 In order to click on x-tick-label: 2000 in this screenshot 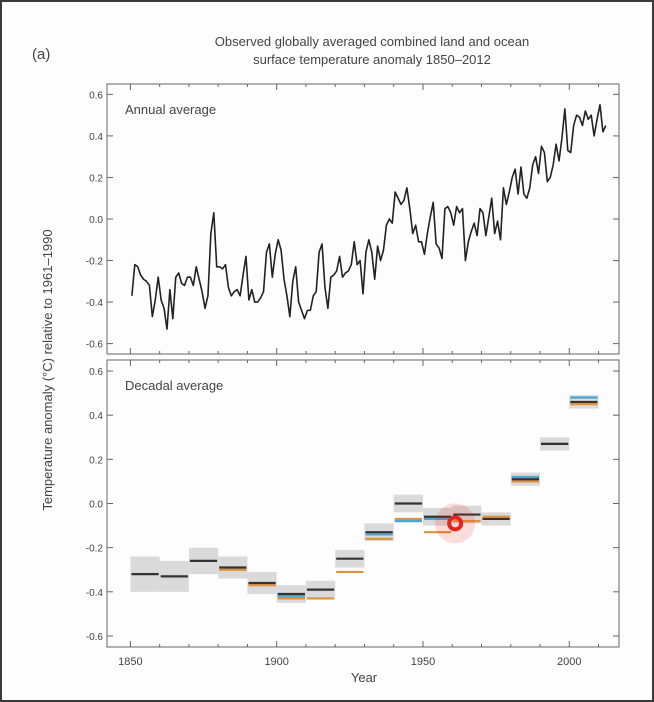, I will do `click(569, 662)`.